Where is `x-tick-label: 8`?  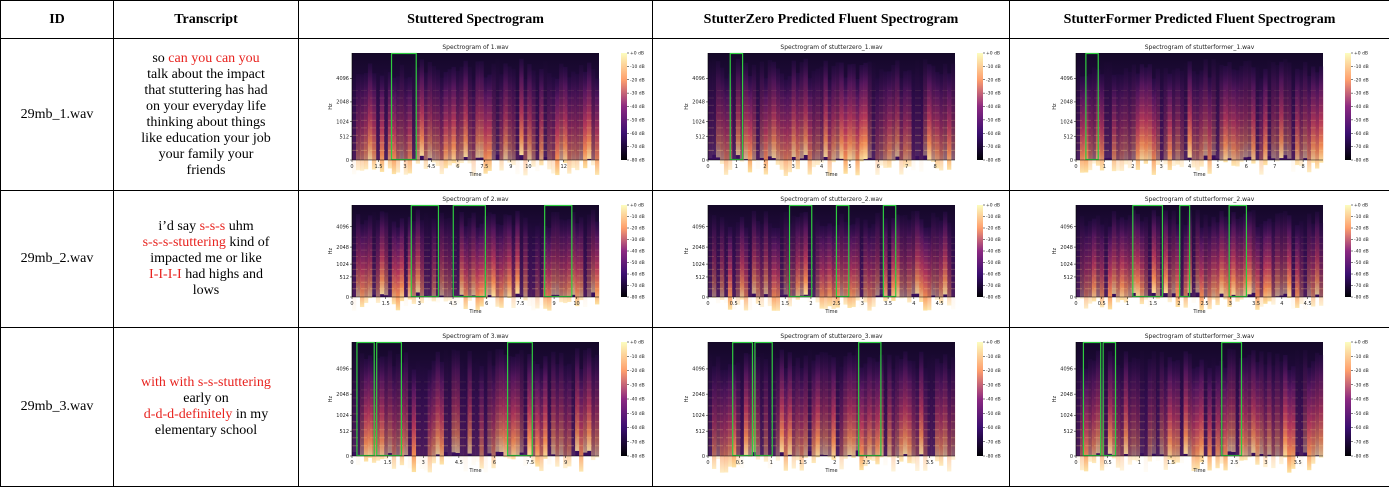
x-tick-label: 8 is located at coordinates (1303, 167).